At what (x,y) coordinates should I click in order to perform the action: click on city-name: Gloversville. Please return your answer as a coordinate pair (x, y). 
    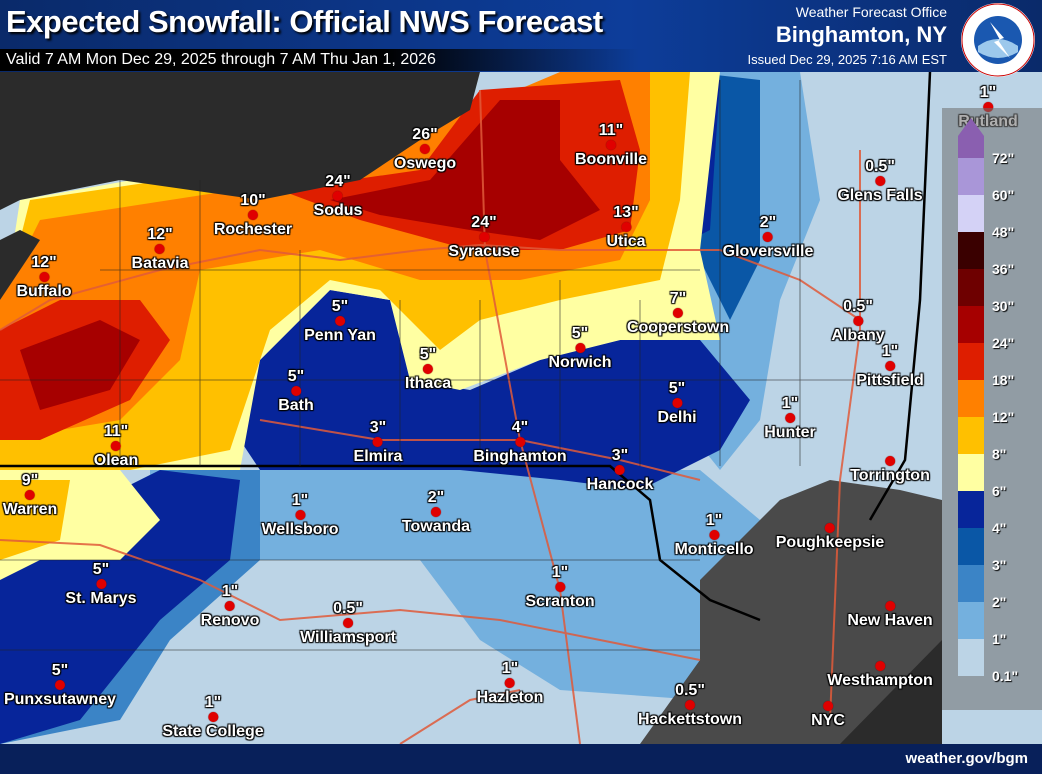
    Looking at the image, I should click on (768, 251).